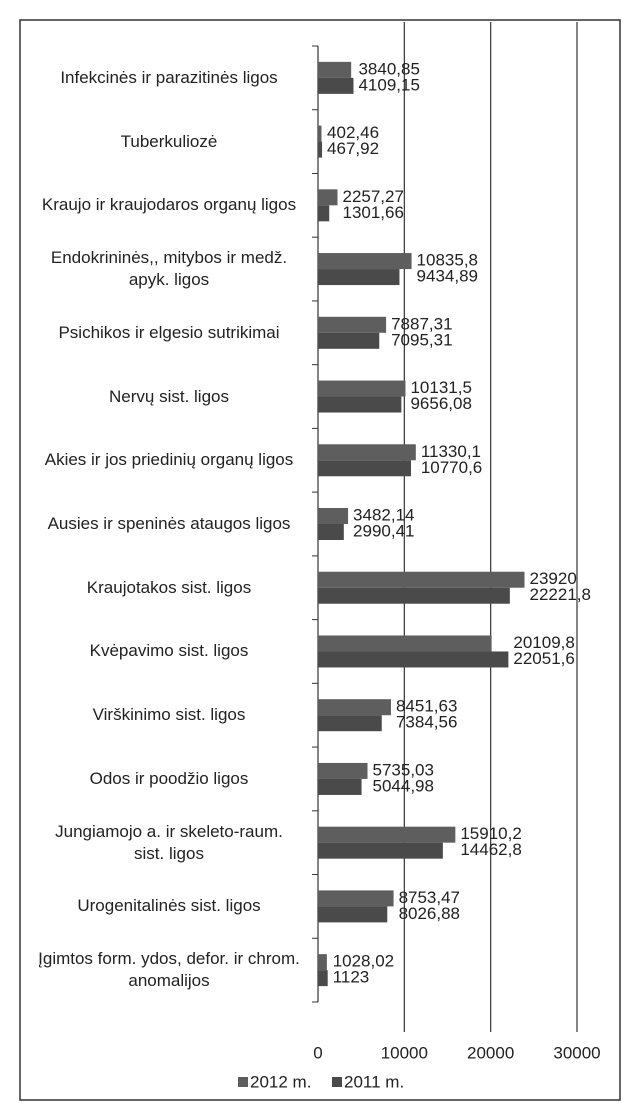 This screenshot has width=638, height=1118. Describe the element at coordinates (353, 148) in the screenshot. I see `value-label: 467,92` at that location.